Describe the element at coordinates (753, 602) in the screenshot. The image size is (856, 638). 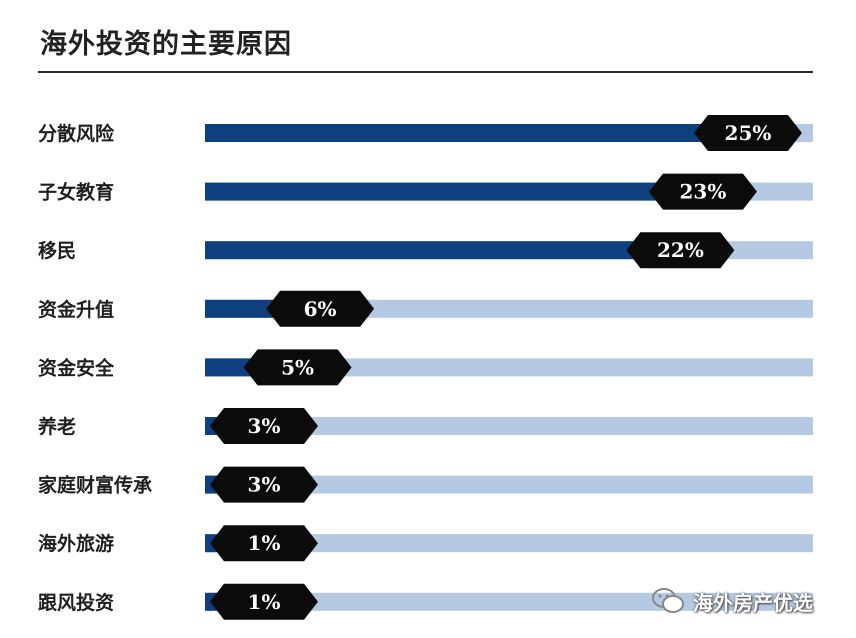
I see `watermark-text: 海外房产优选` at that location.